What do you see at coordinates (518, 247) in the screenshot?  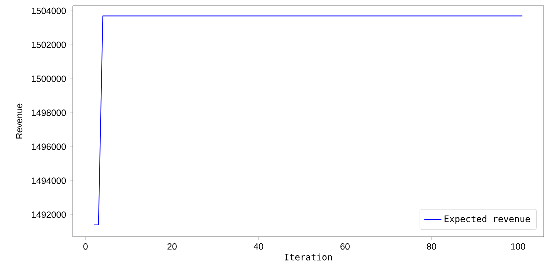 I see `x-tick-label: 100` at bounding box center [518, 247].